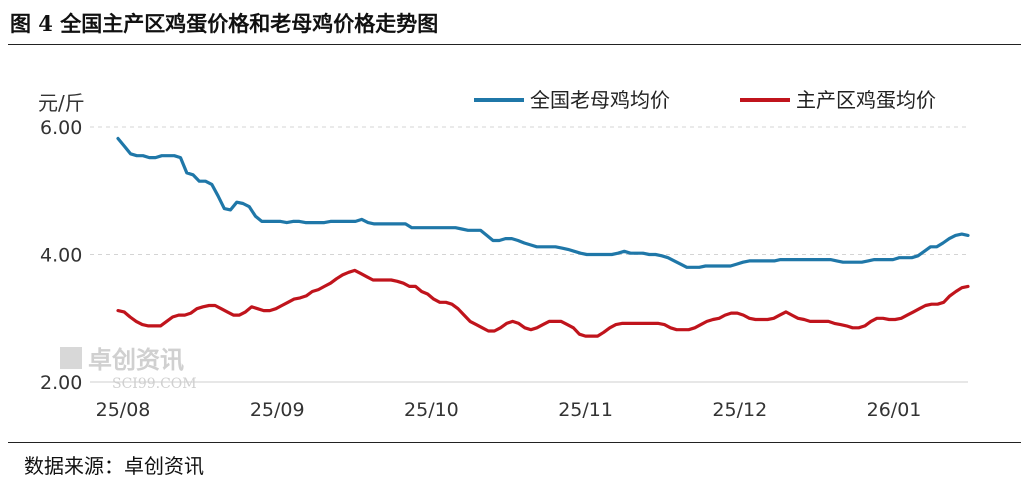  What do you see at coordinates (739, 410) in the screenshot?
I see `x-tick-label: 25/12` at bounding box center [739, 410].